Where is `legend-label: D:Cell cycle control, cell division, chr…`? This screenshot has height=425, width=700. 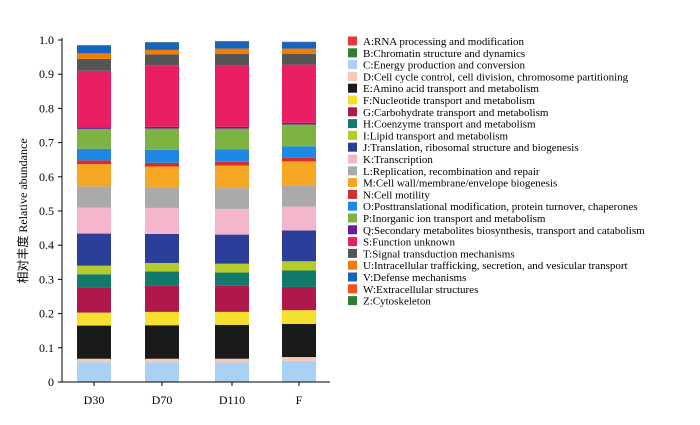
legend-label: D:Cell cycle control, cell division, chr… is located at coordinates (496, 77).